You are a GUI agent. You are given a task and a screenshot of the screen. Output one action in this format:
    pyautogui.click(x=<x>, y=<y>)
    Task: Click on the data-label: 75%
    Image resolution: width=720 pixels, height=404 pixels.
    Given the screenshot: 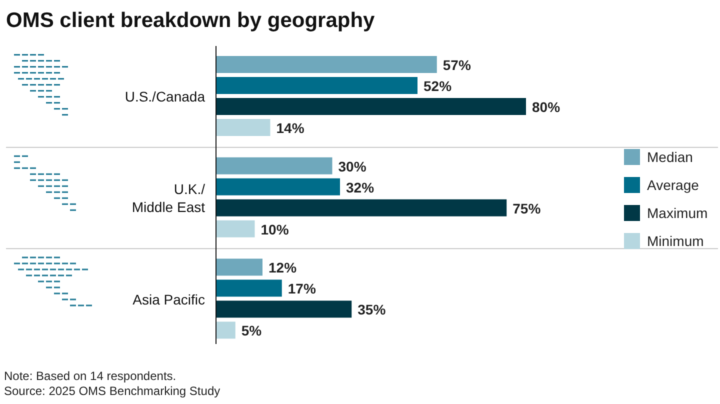 What is the action you would take?
    pyautogui.click(x=527, y=208)
    